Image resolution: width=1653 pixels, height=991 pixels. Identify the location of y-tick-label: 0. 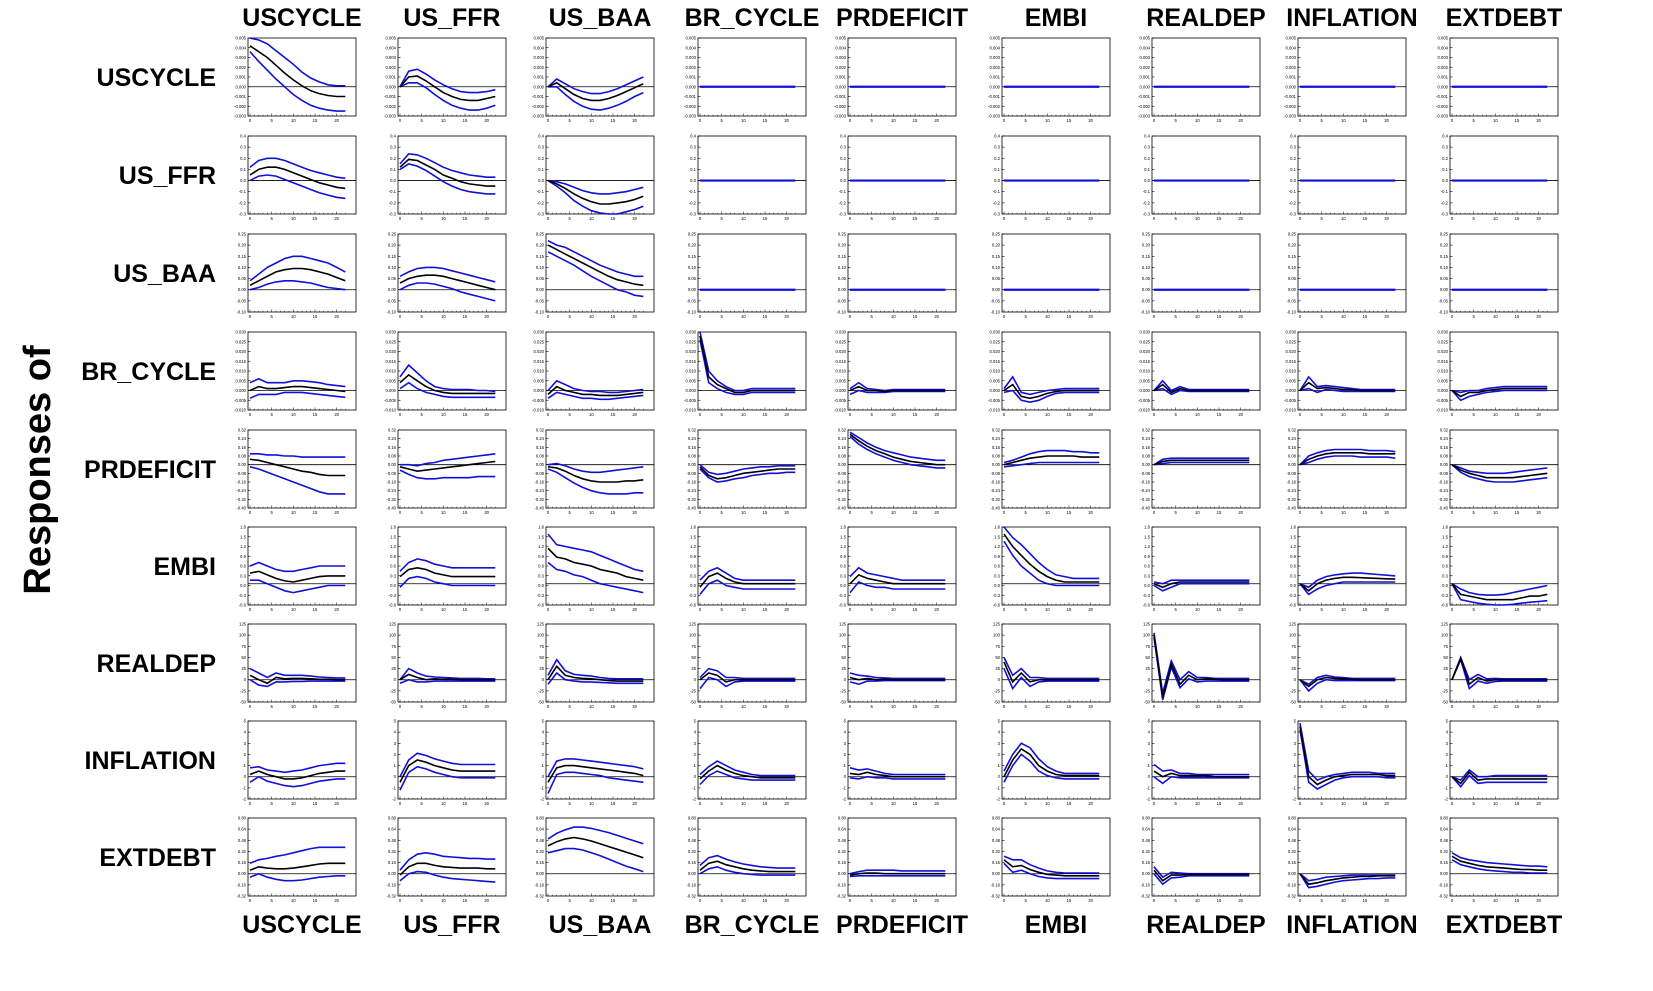
(543, 679).